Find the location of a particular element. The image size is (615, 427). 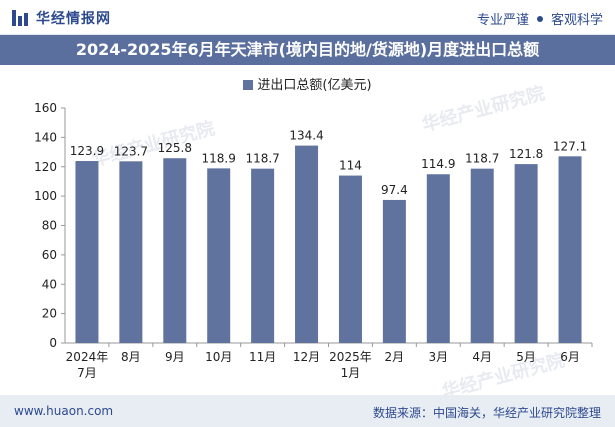

x-tick-label: 10月 is located at coordinates (218, 357).